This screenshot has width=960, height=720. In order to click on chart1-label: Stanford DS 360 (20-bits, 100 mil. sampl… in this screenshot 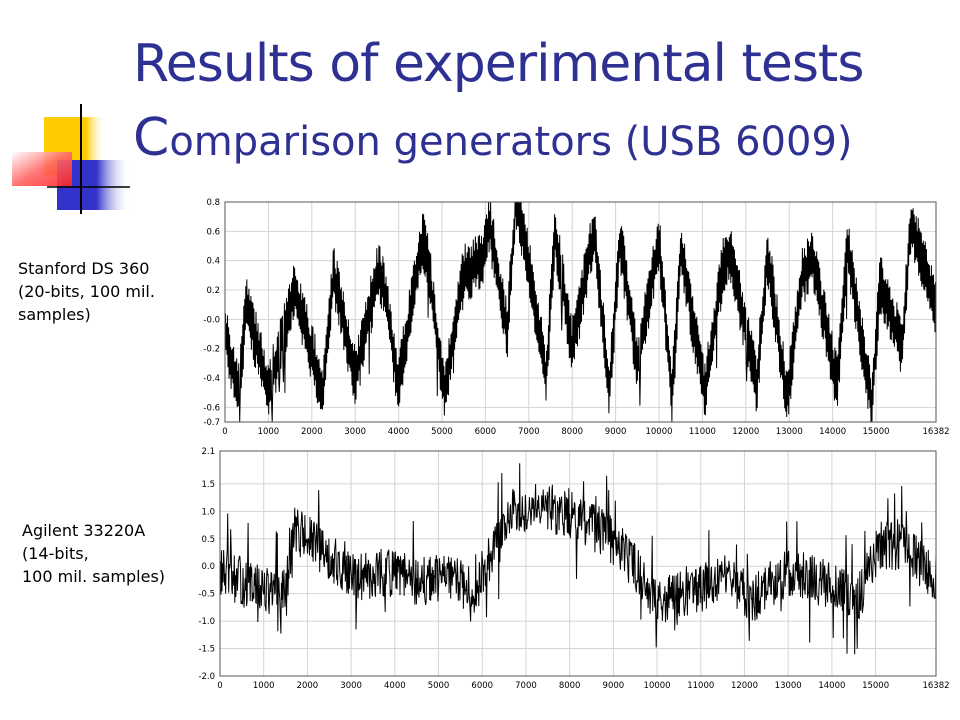, I will do `click(86, 291)`.